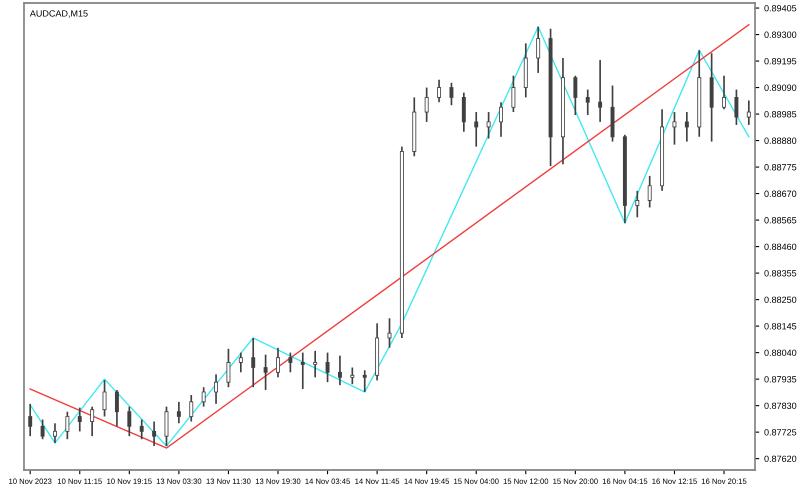  Describe the element at coordinates (780, 193) in the screenshot. I see `y-tick-label: 0.88670` at that location.